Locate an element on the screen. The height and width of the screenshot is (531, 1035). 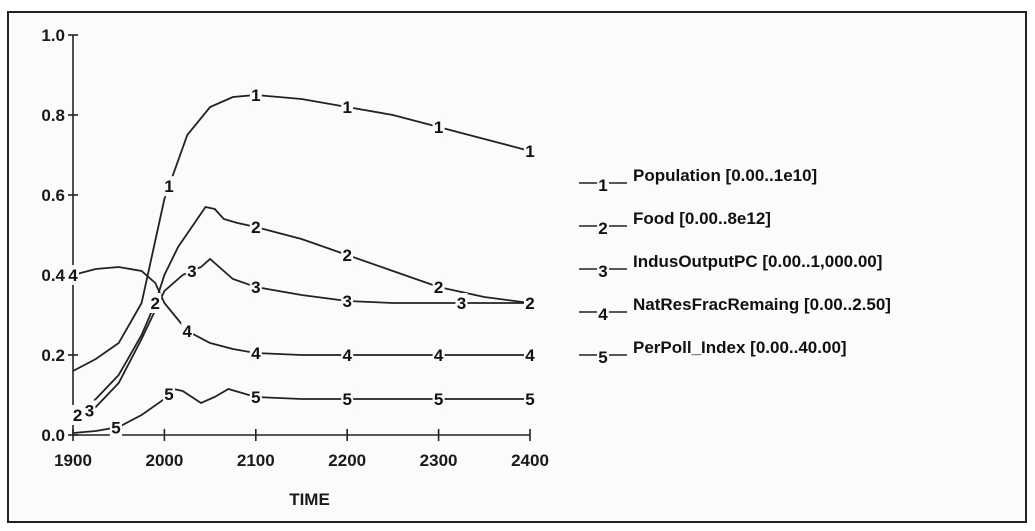
legend-marker-4: 4 is located at coordinates (603, 314).